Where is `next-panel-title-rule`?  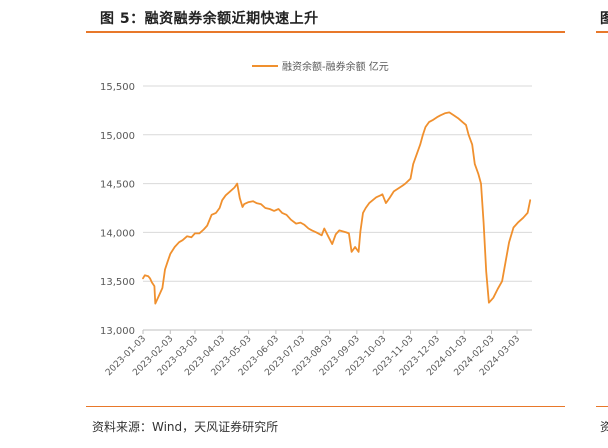
next-panel-title-rule is located at coordinates (602, 32).